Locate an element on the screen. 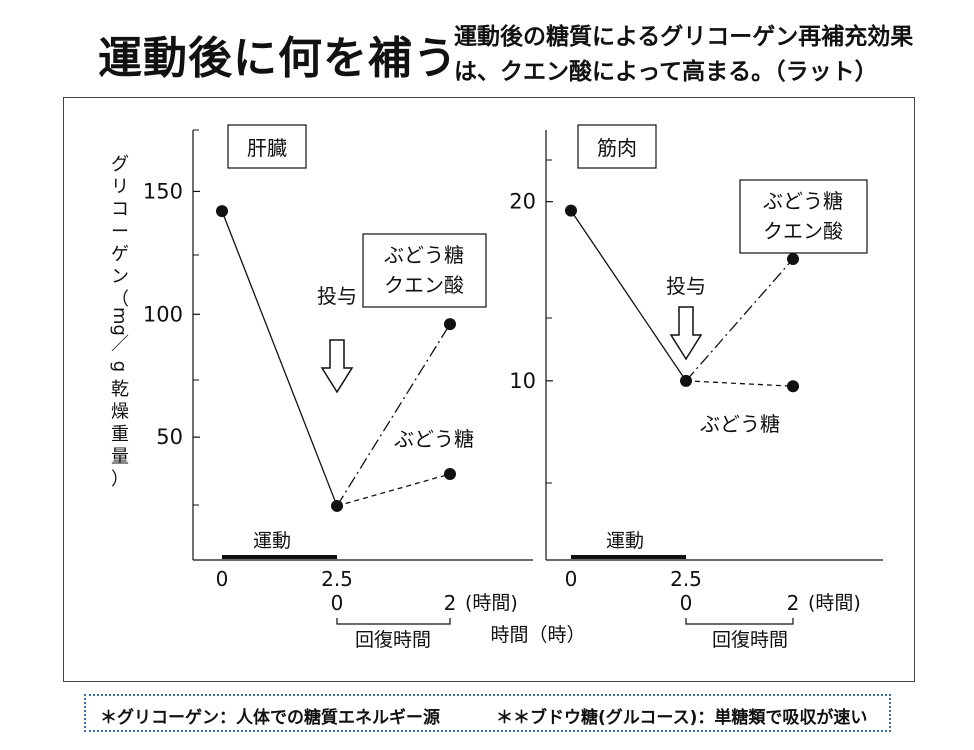 The height and width of the screenshot is (750, 974). panel2-exercise-label: 運動 is located at coordinates (625, 541).